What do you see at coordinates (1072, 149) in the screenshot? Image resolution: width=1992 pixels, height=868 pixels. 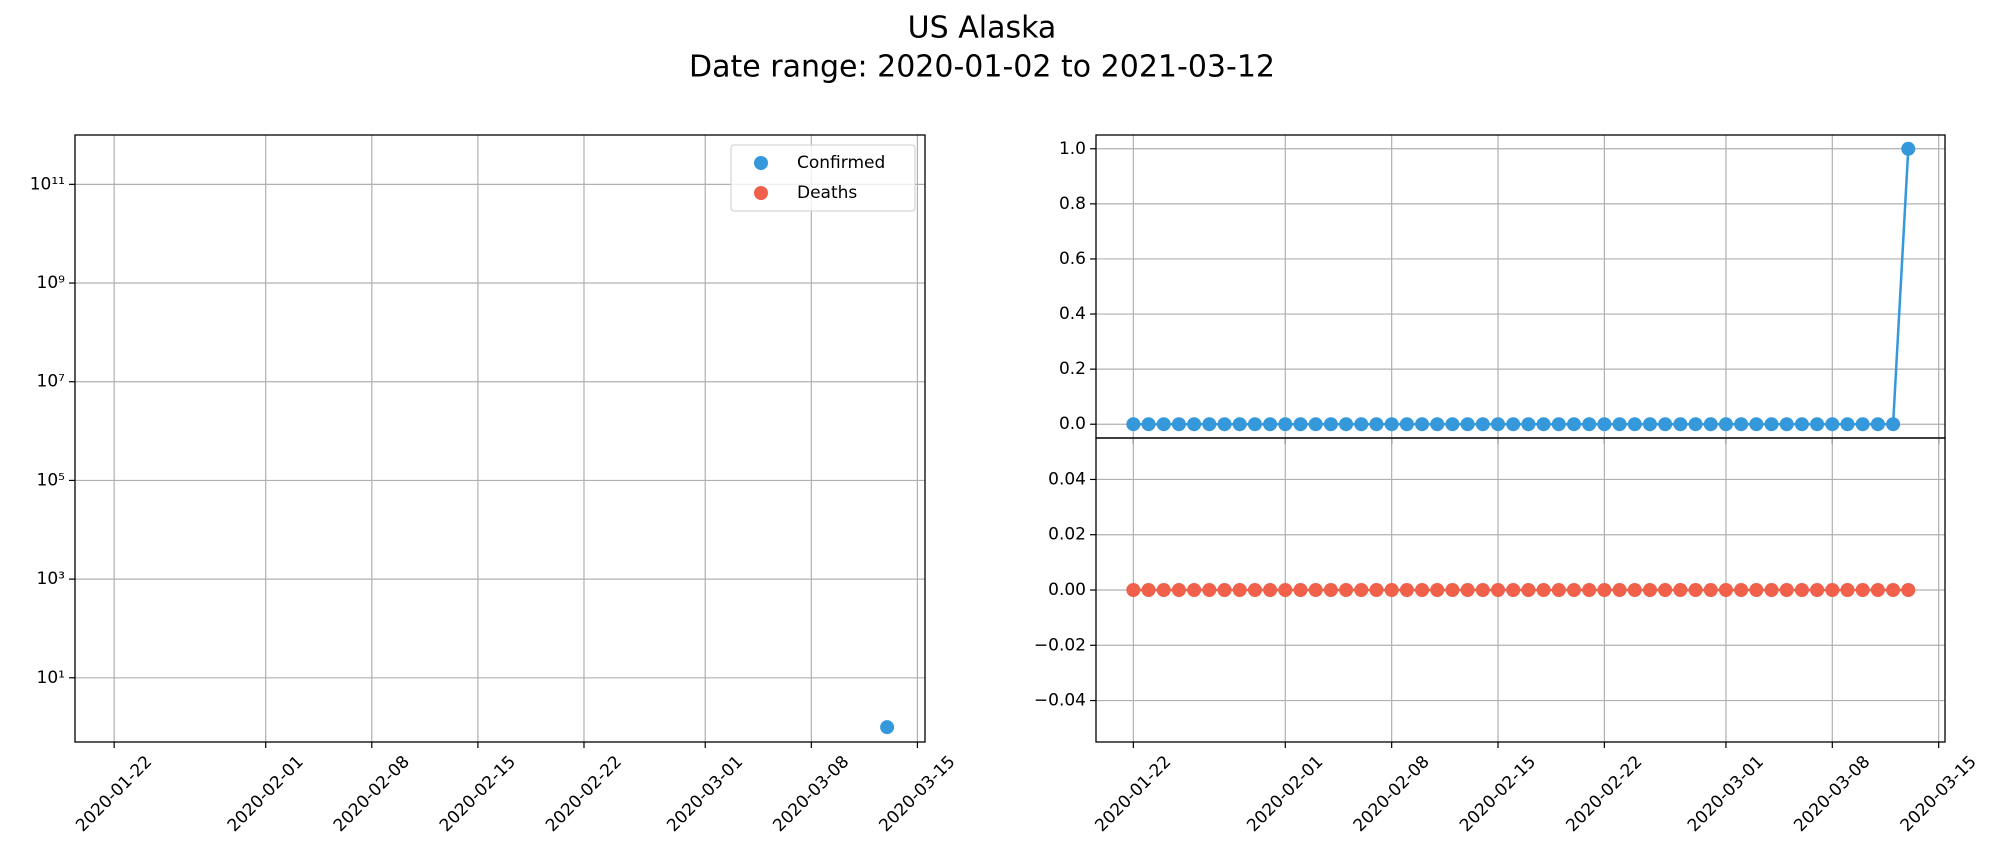 I see `y-tick-label: 1.0` at bounding box center [1072, 149].